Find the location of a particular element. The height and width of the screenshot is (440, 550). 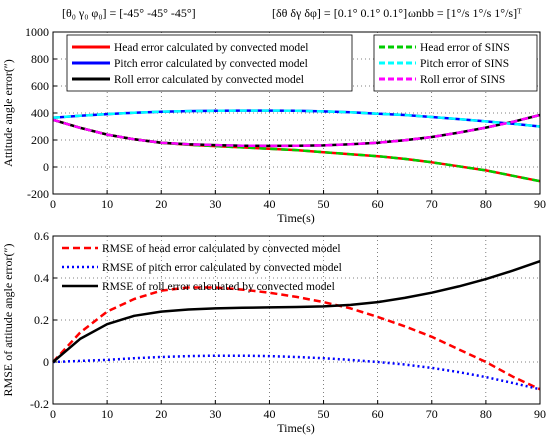

top-x-tick-label: 90 is located at coordinates (540, 204).